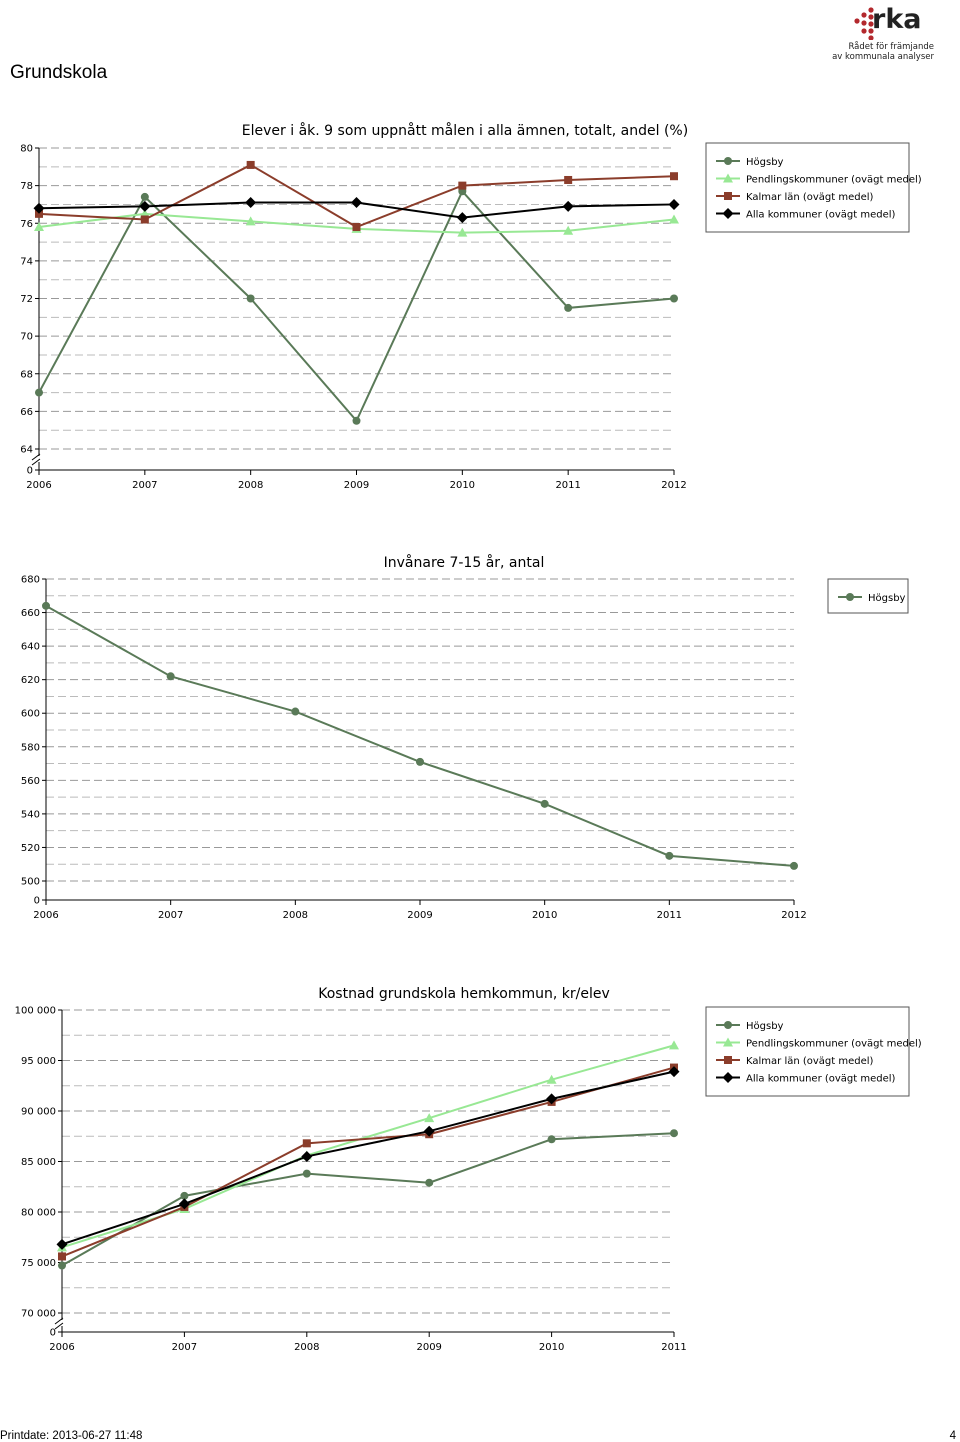  What do you see at coordinates (35, 1011) in the screenshot?
I see `y-tick-label: 100 000` at bounding box center [35, 1011].